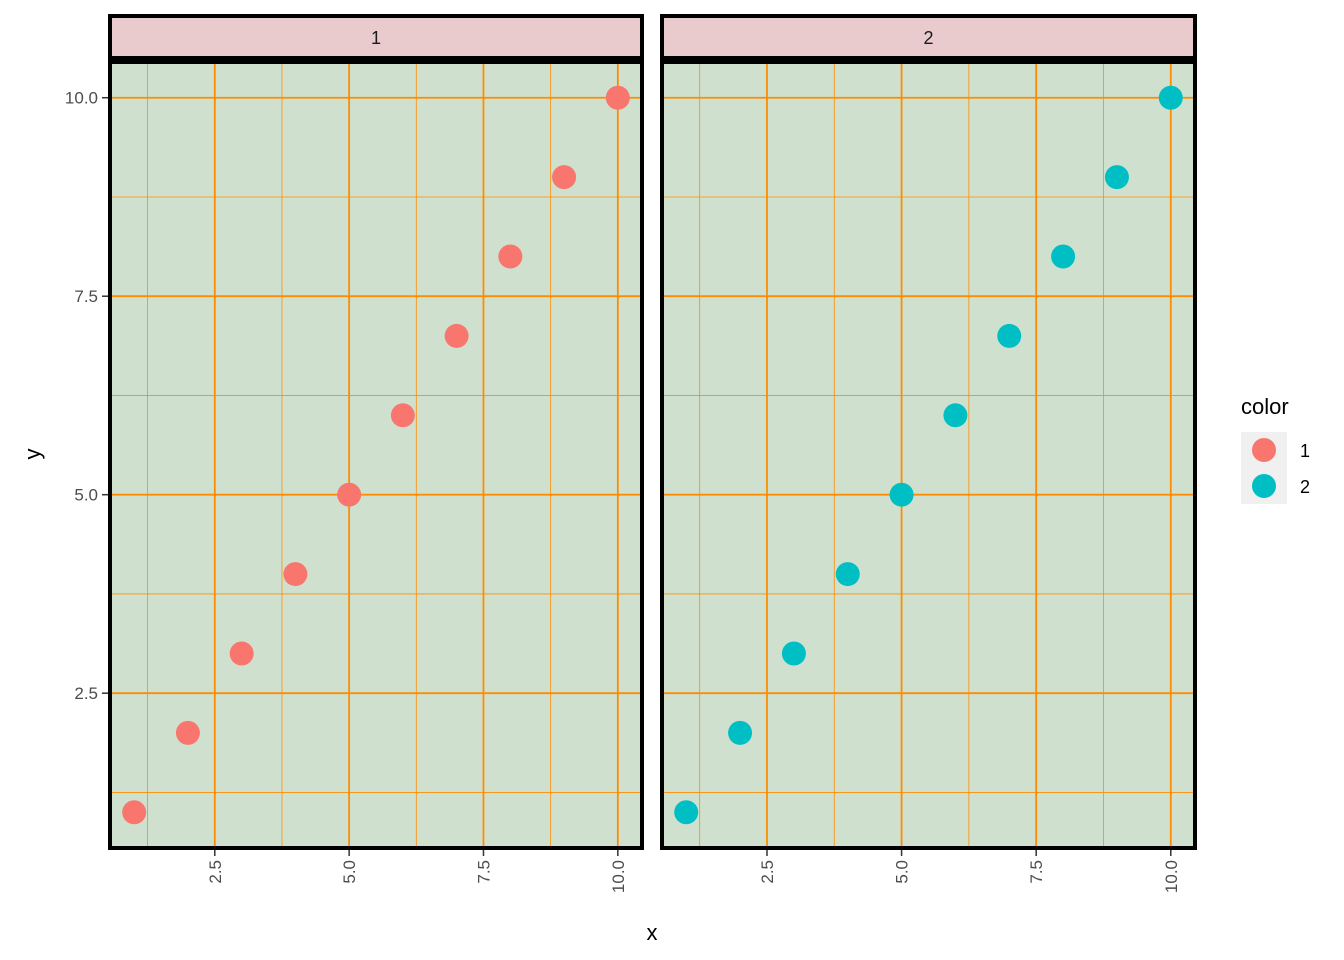 The height and width of the screenshot is (960, 1344). Describe the element at coordinates (1305, 451) in the screenshot. I see `legend-label: 1` at that location.